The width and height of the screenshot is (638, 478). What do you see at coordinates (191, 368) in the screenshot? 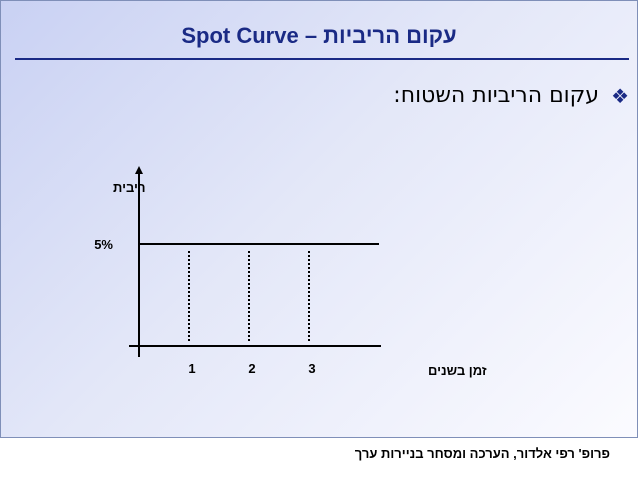
I see `x-tick-label-1: 1` at bounding box center [191, 368].